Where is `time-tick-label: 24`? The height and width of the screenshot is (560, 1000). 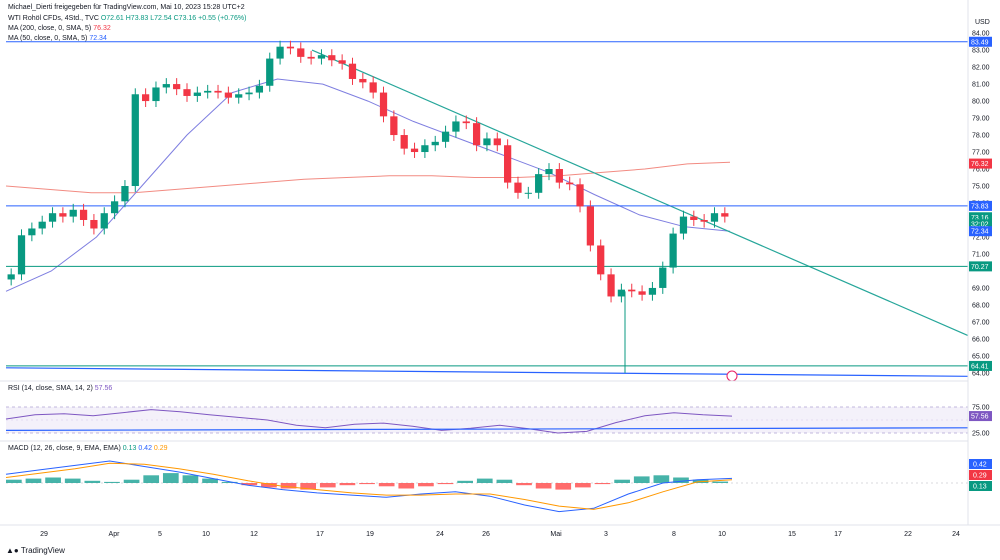 time-tick-label: 24 is located at coordinates (440, 534).